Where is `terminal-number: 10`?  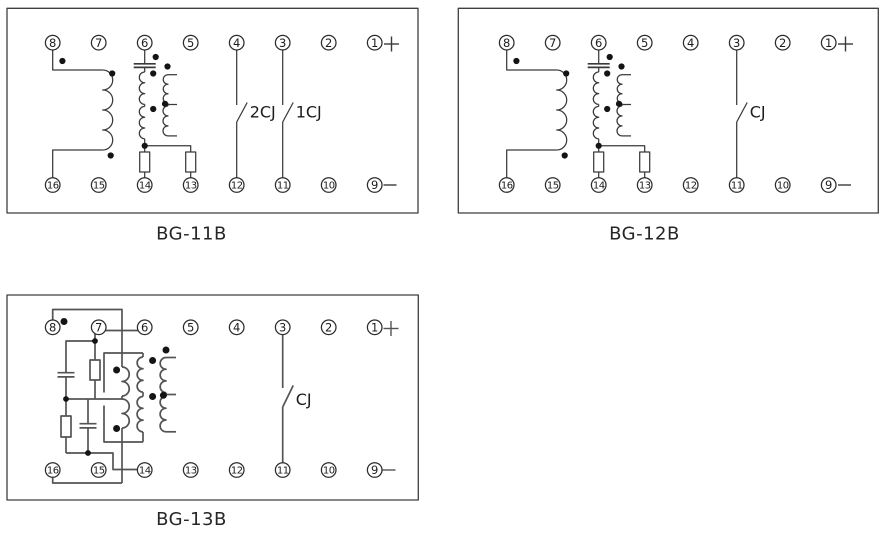
terminal-number: 10 is located at coordinates (329, 186).